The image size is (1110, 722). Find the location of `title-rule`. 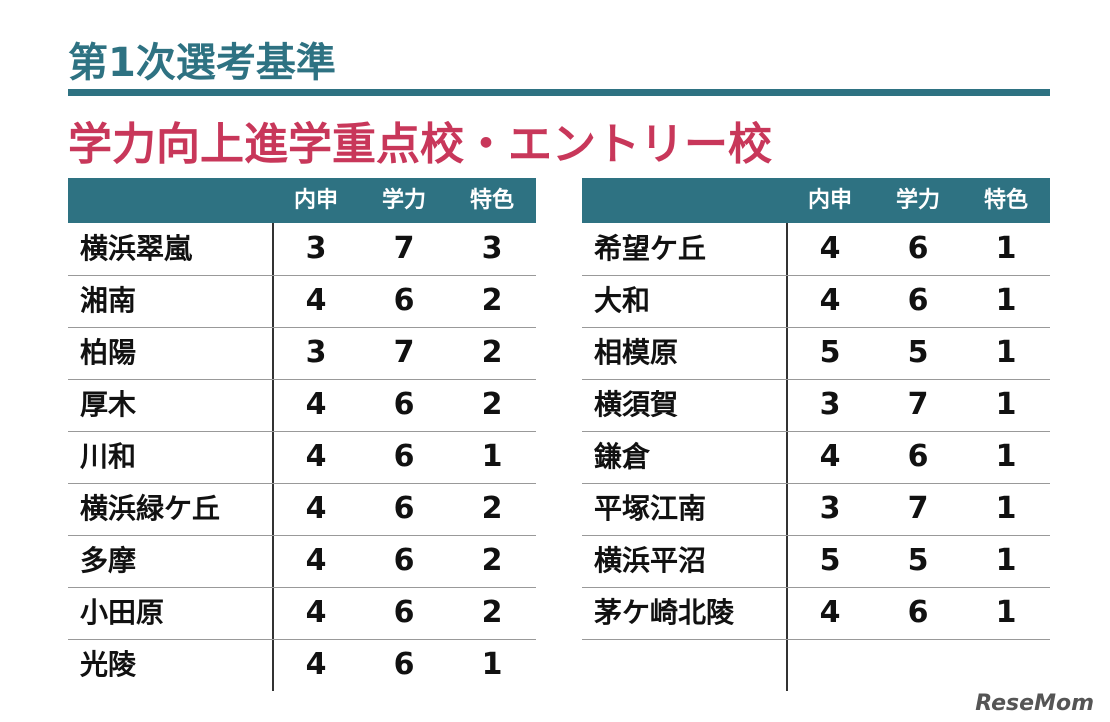

title-rule is located at coordinates (559, 92).